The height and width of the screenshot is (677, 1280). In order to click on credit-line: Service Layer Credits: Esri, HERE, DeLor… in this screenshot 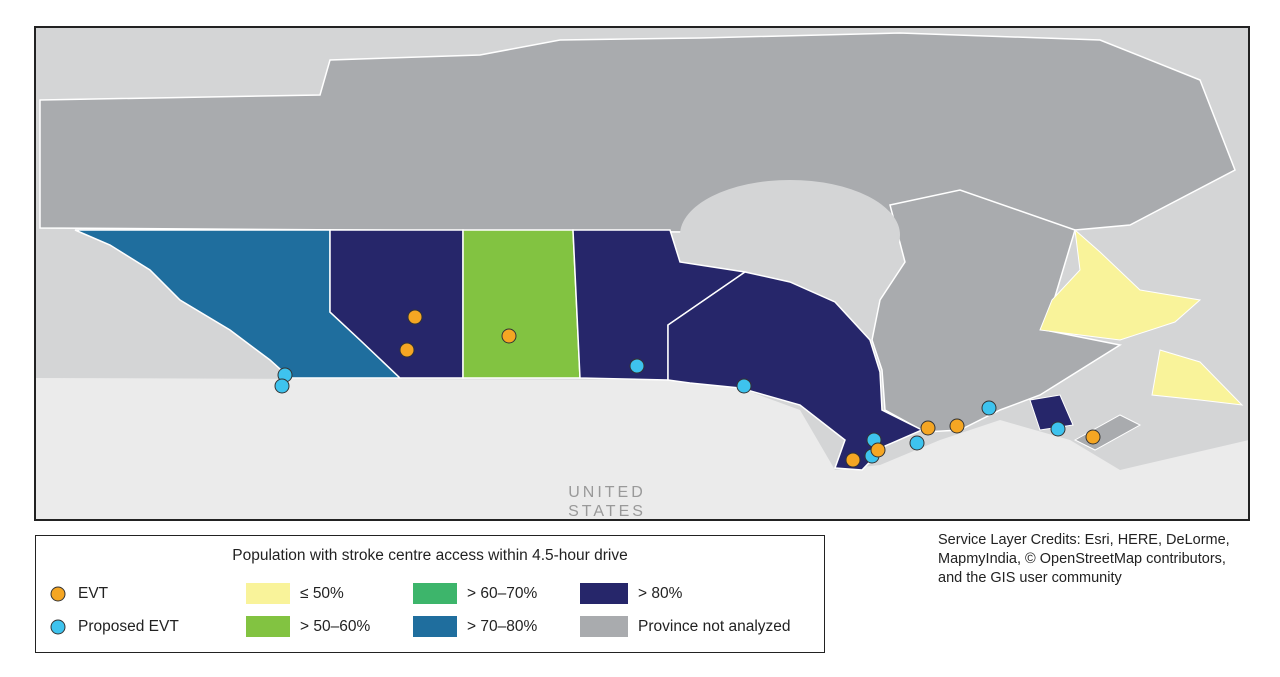, I will do `click(1084, 540)`.